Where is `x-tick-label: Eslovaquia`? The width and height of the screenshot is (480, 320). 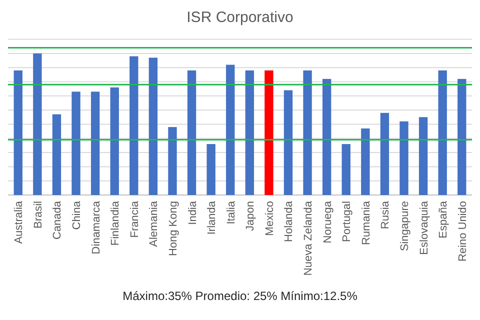 x-tick-label: Eslovaquia is located at coordinates (424, 227).